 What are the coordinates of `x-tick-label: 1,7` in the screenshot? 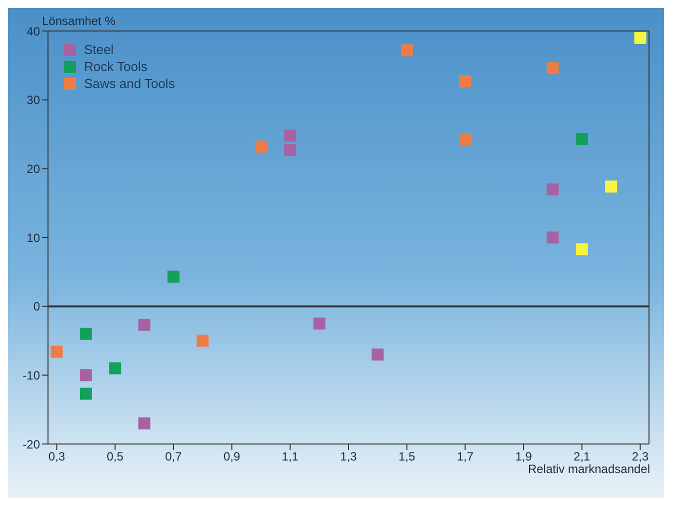 It's located at (465, 457).